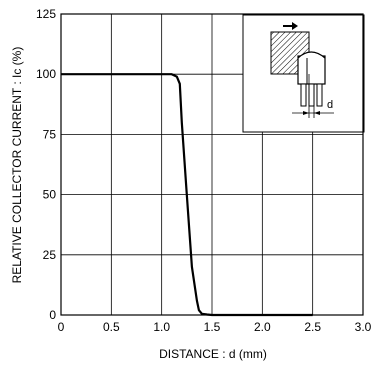 The height and width of the screenshot is (367, 373). What do you see at coordinates (212, 327) in the screenshot?
I see `x-tick-label: 1.5` at bounding box center [212, 327].